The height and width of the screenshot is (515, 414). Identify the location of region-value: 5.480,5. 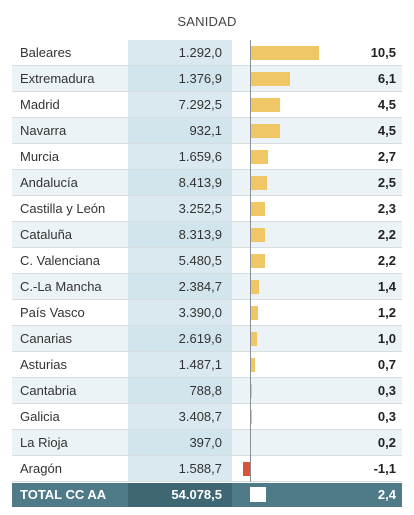
(180, 261).